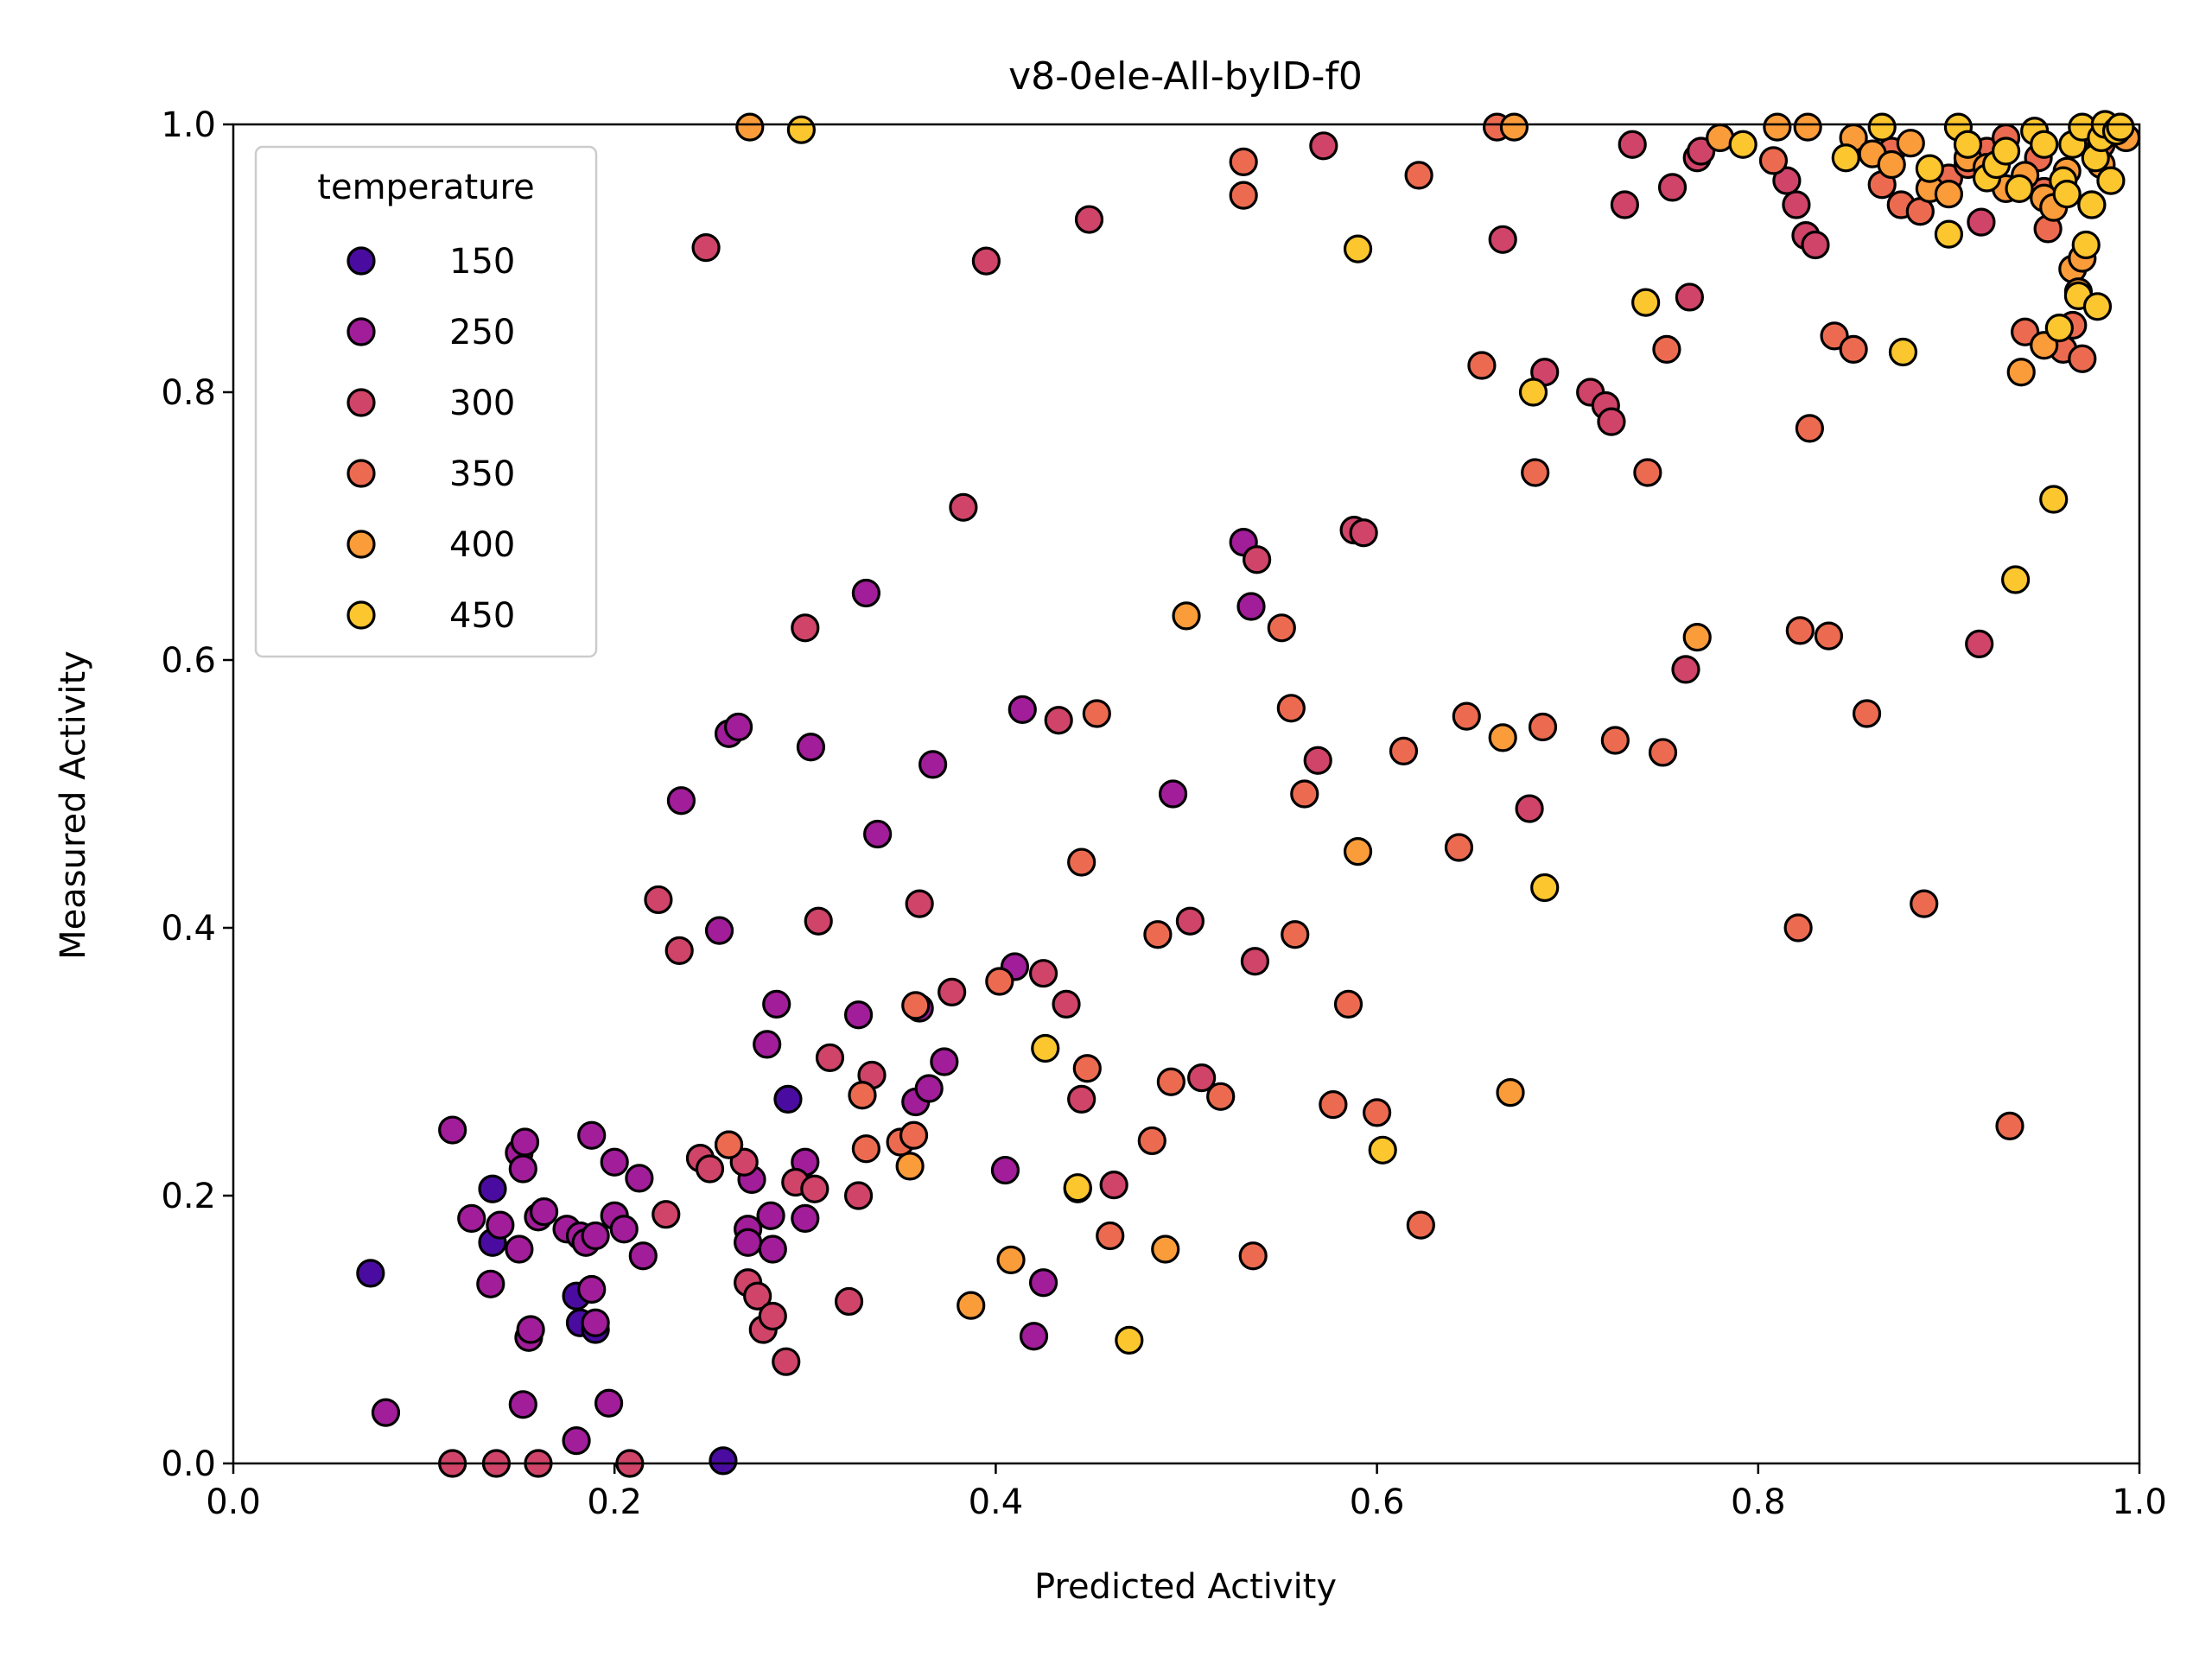 The image size is (2212, 1663). I want to click on x-axis-ticks: 0.0 0.2 0.4 0.6 0.8 1.0, so click(1186, 1493).